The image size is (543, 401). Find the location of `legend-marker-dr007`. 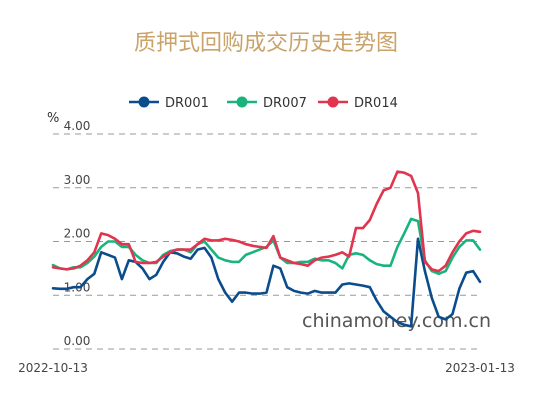

legend-marker-dr007 is located at coordinates (242, 102).